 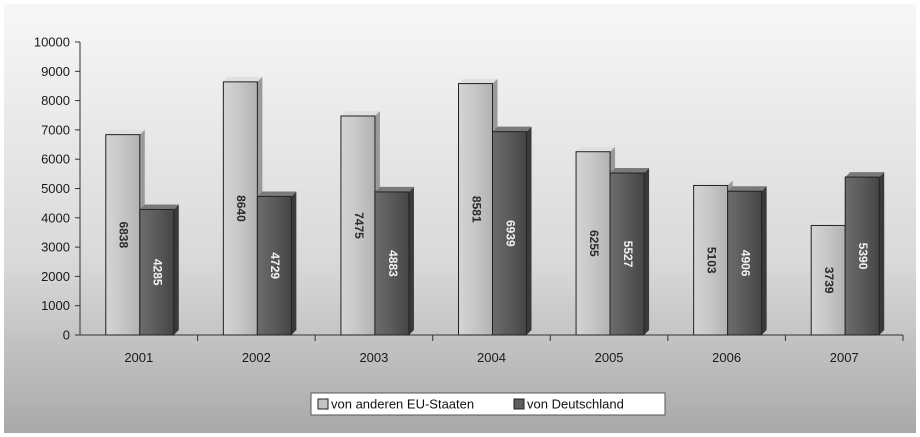 What do you see at coordinates (575, 404) in the screenshot?
I see `legend-label: von Deutschland` at bounding box center [575, 404].